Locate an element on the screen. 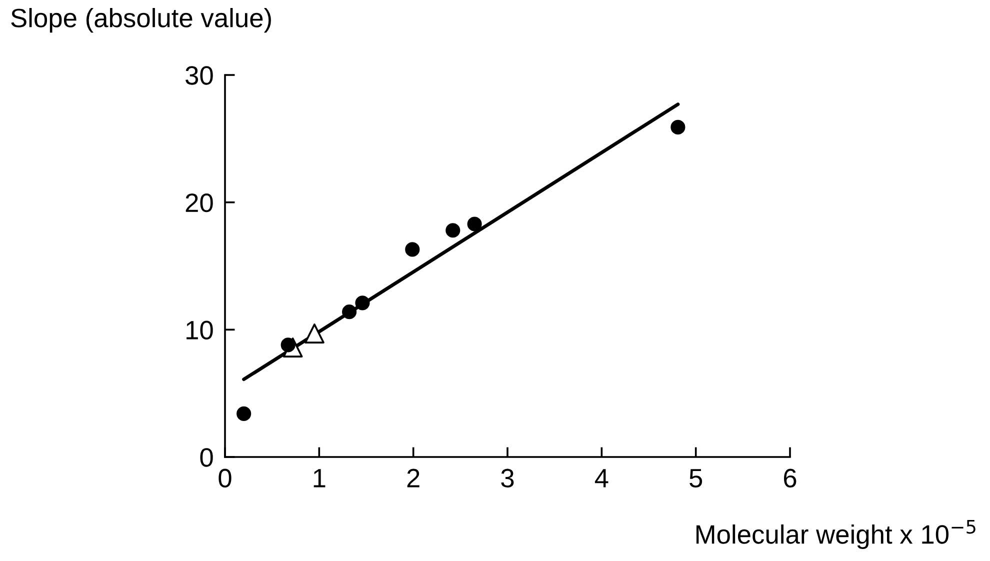 The width and height of the screenshot is (990, 561). x-tick-label: 4 is located at coordinates (601, 478).